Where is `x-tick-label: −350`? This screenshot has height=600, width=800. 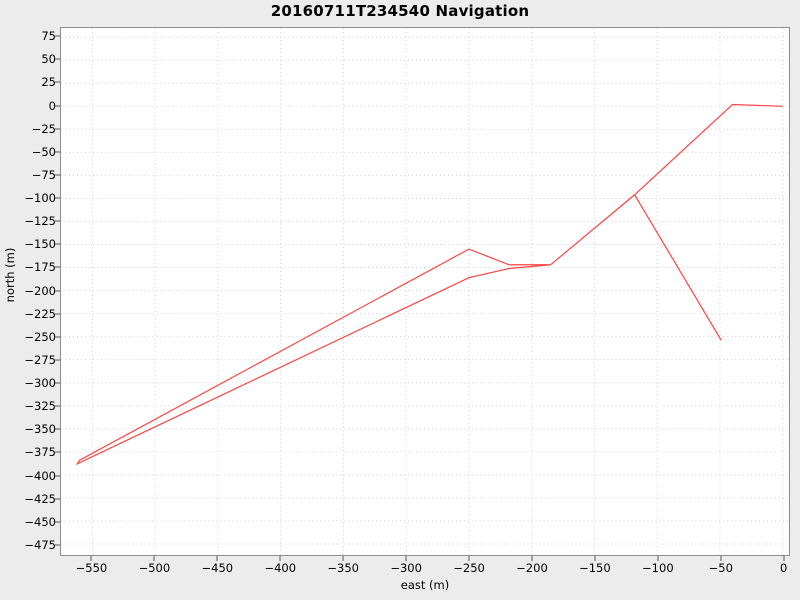 x-tick-label: −350 is located at coordinates (343, 568).